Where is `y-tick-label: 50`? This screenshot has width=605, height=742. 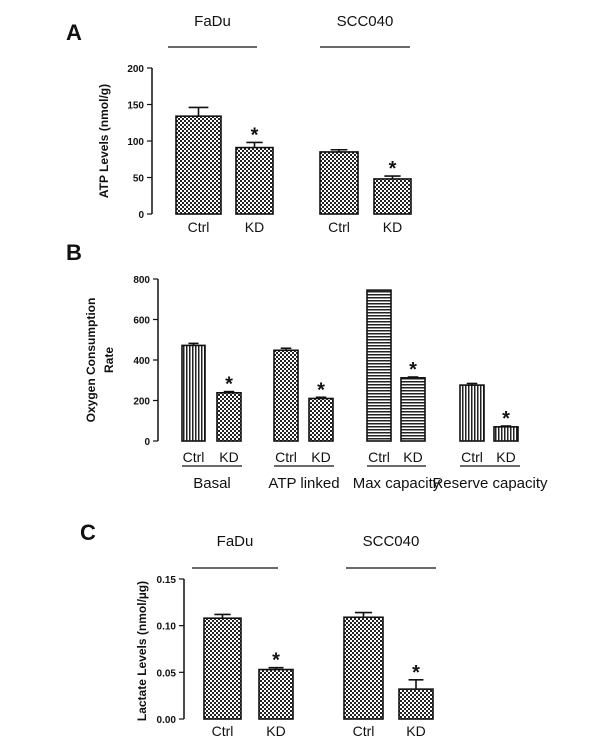 y-tick-label: 50 is located at coordinates (139, 179).